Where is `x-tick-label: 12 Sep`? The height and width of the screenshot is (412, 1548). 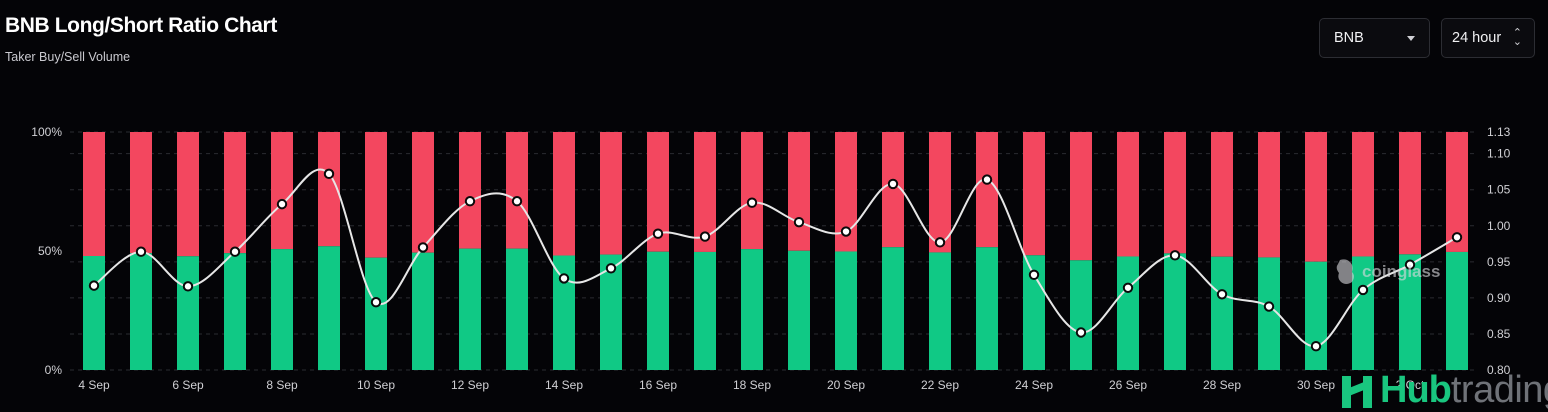
x-tick-label: 12 Sep is located at coordinates (470, 385).